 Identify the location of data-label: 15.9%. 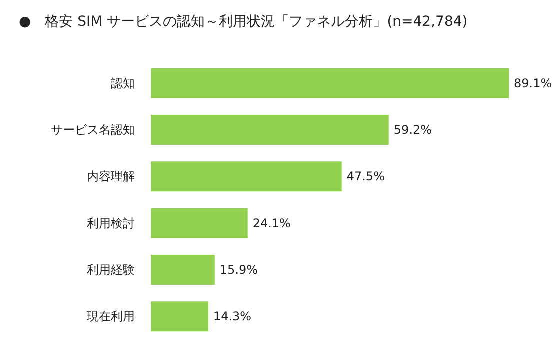
(239, 270).